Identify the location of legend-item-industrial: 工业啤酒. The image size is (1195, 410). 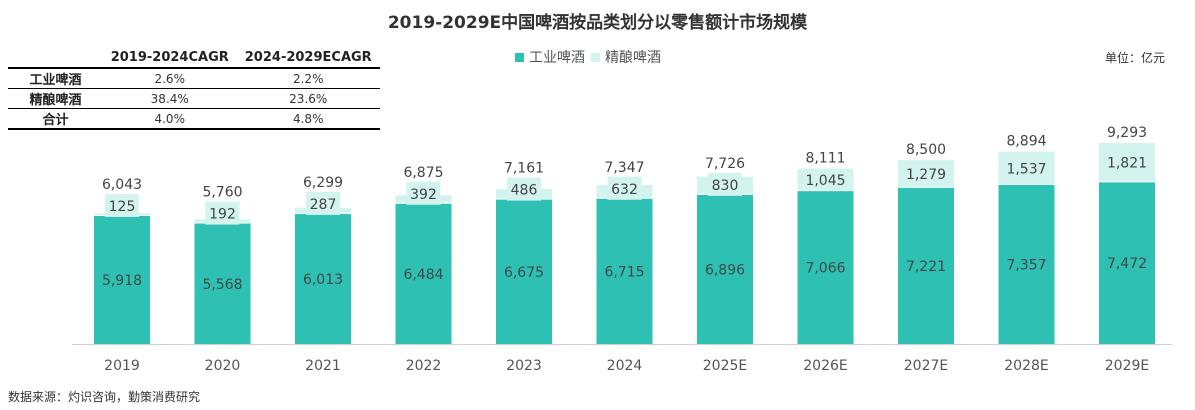
(550, 57).